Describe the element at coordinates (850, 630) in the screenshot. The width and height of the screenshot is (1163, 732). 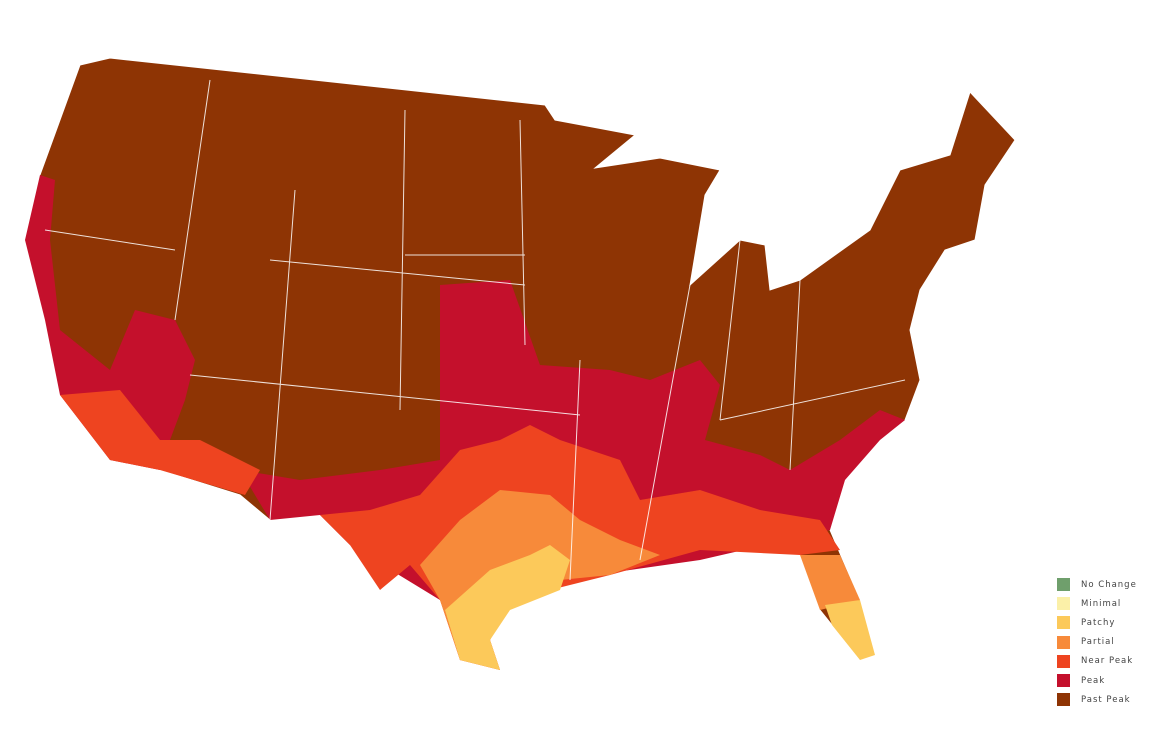
I see `region-patchy-florida` at that location.